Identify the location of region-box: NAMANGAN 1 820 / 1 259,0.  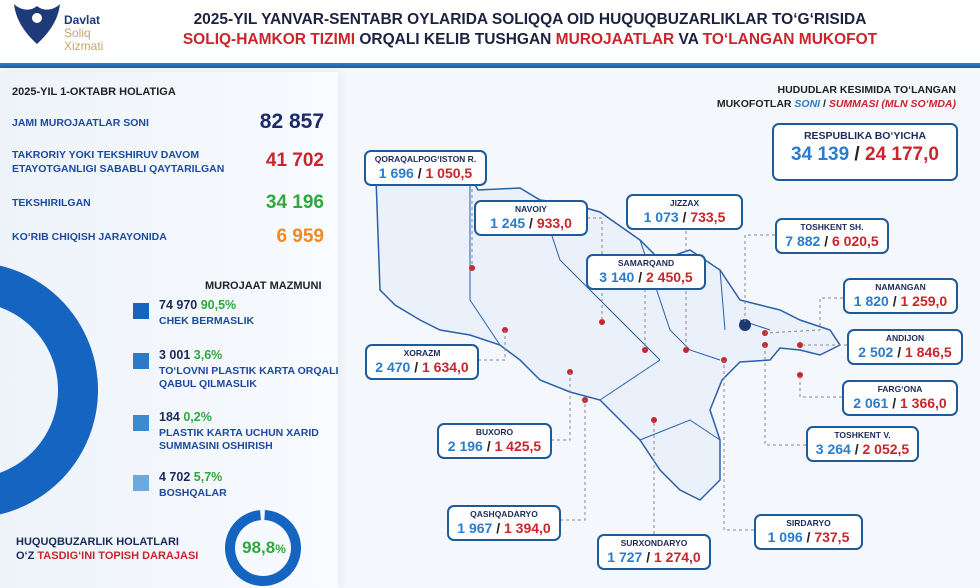
(900, 296).